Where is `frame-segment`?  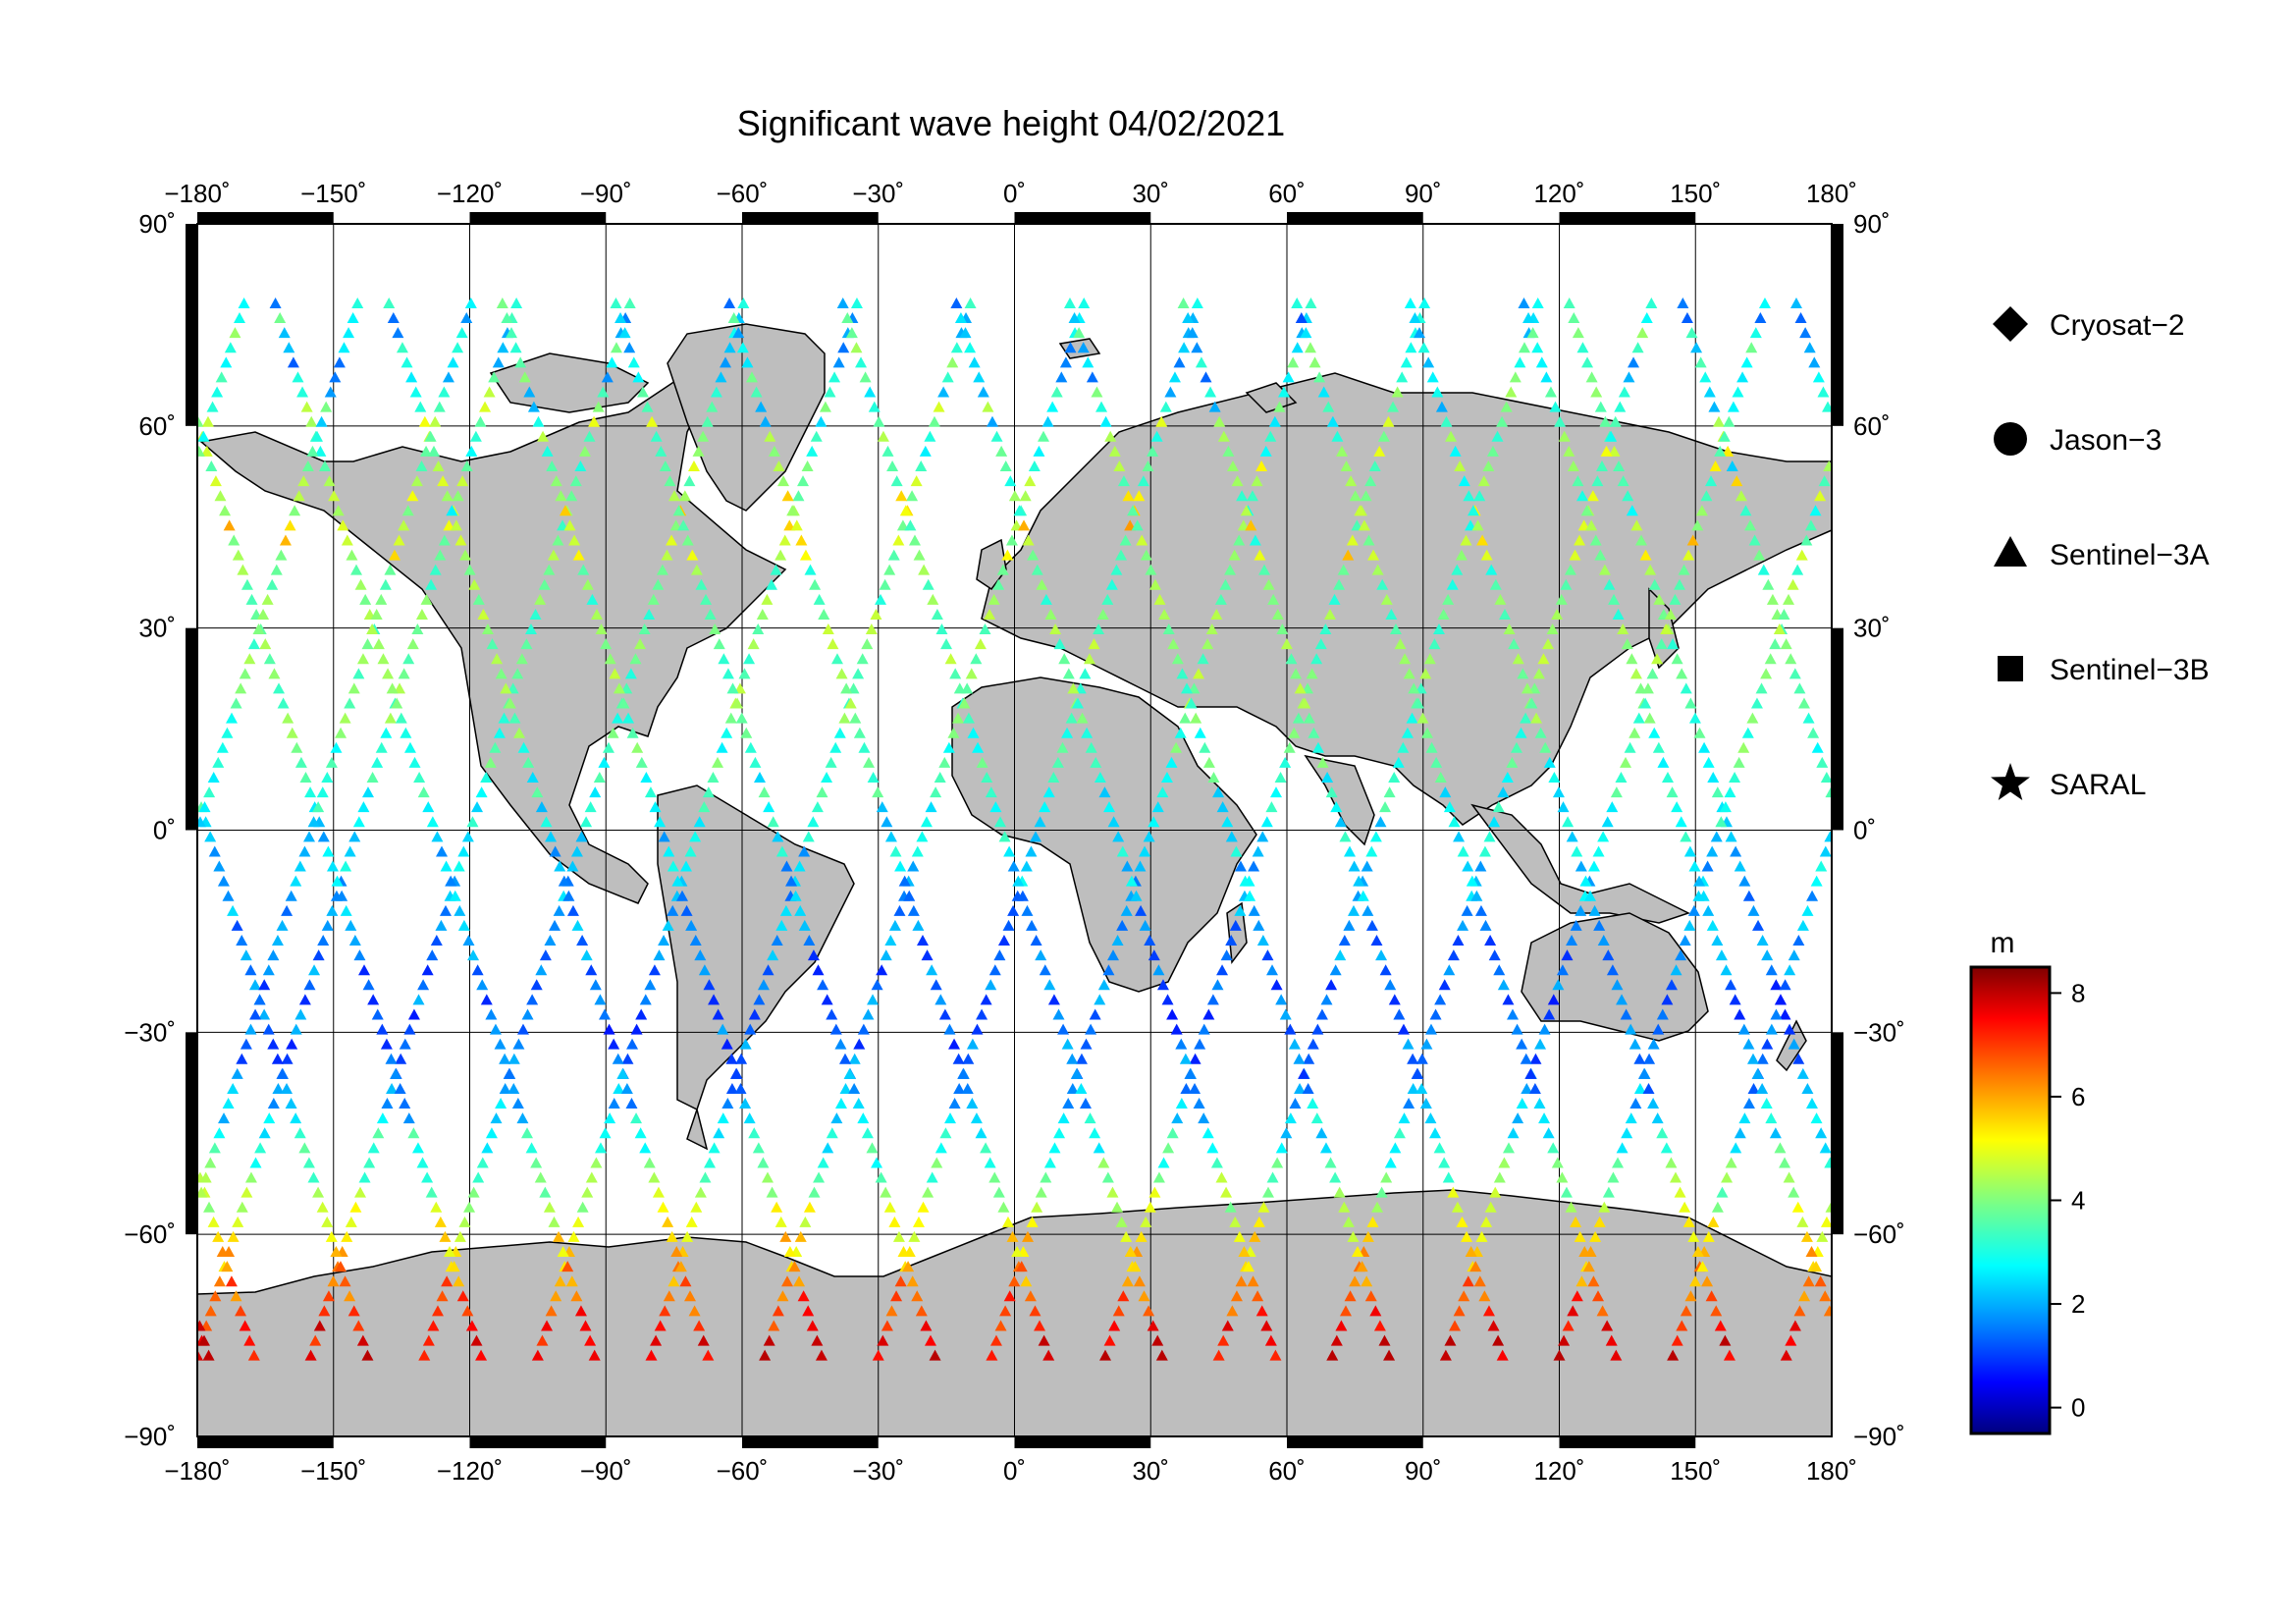 frame-segment is located at coordinates (1838, 729).